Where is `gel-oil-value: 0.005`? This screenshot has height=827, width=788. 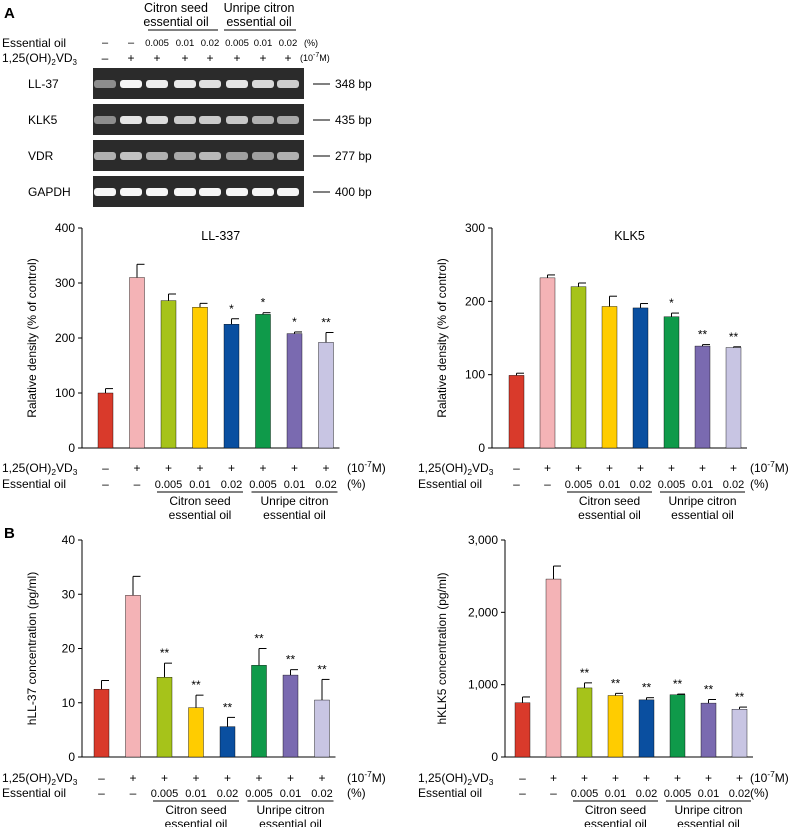
gel-oil-value: 0.005 is located at coordinates (157, 43).